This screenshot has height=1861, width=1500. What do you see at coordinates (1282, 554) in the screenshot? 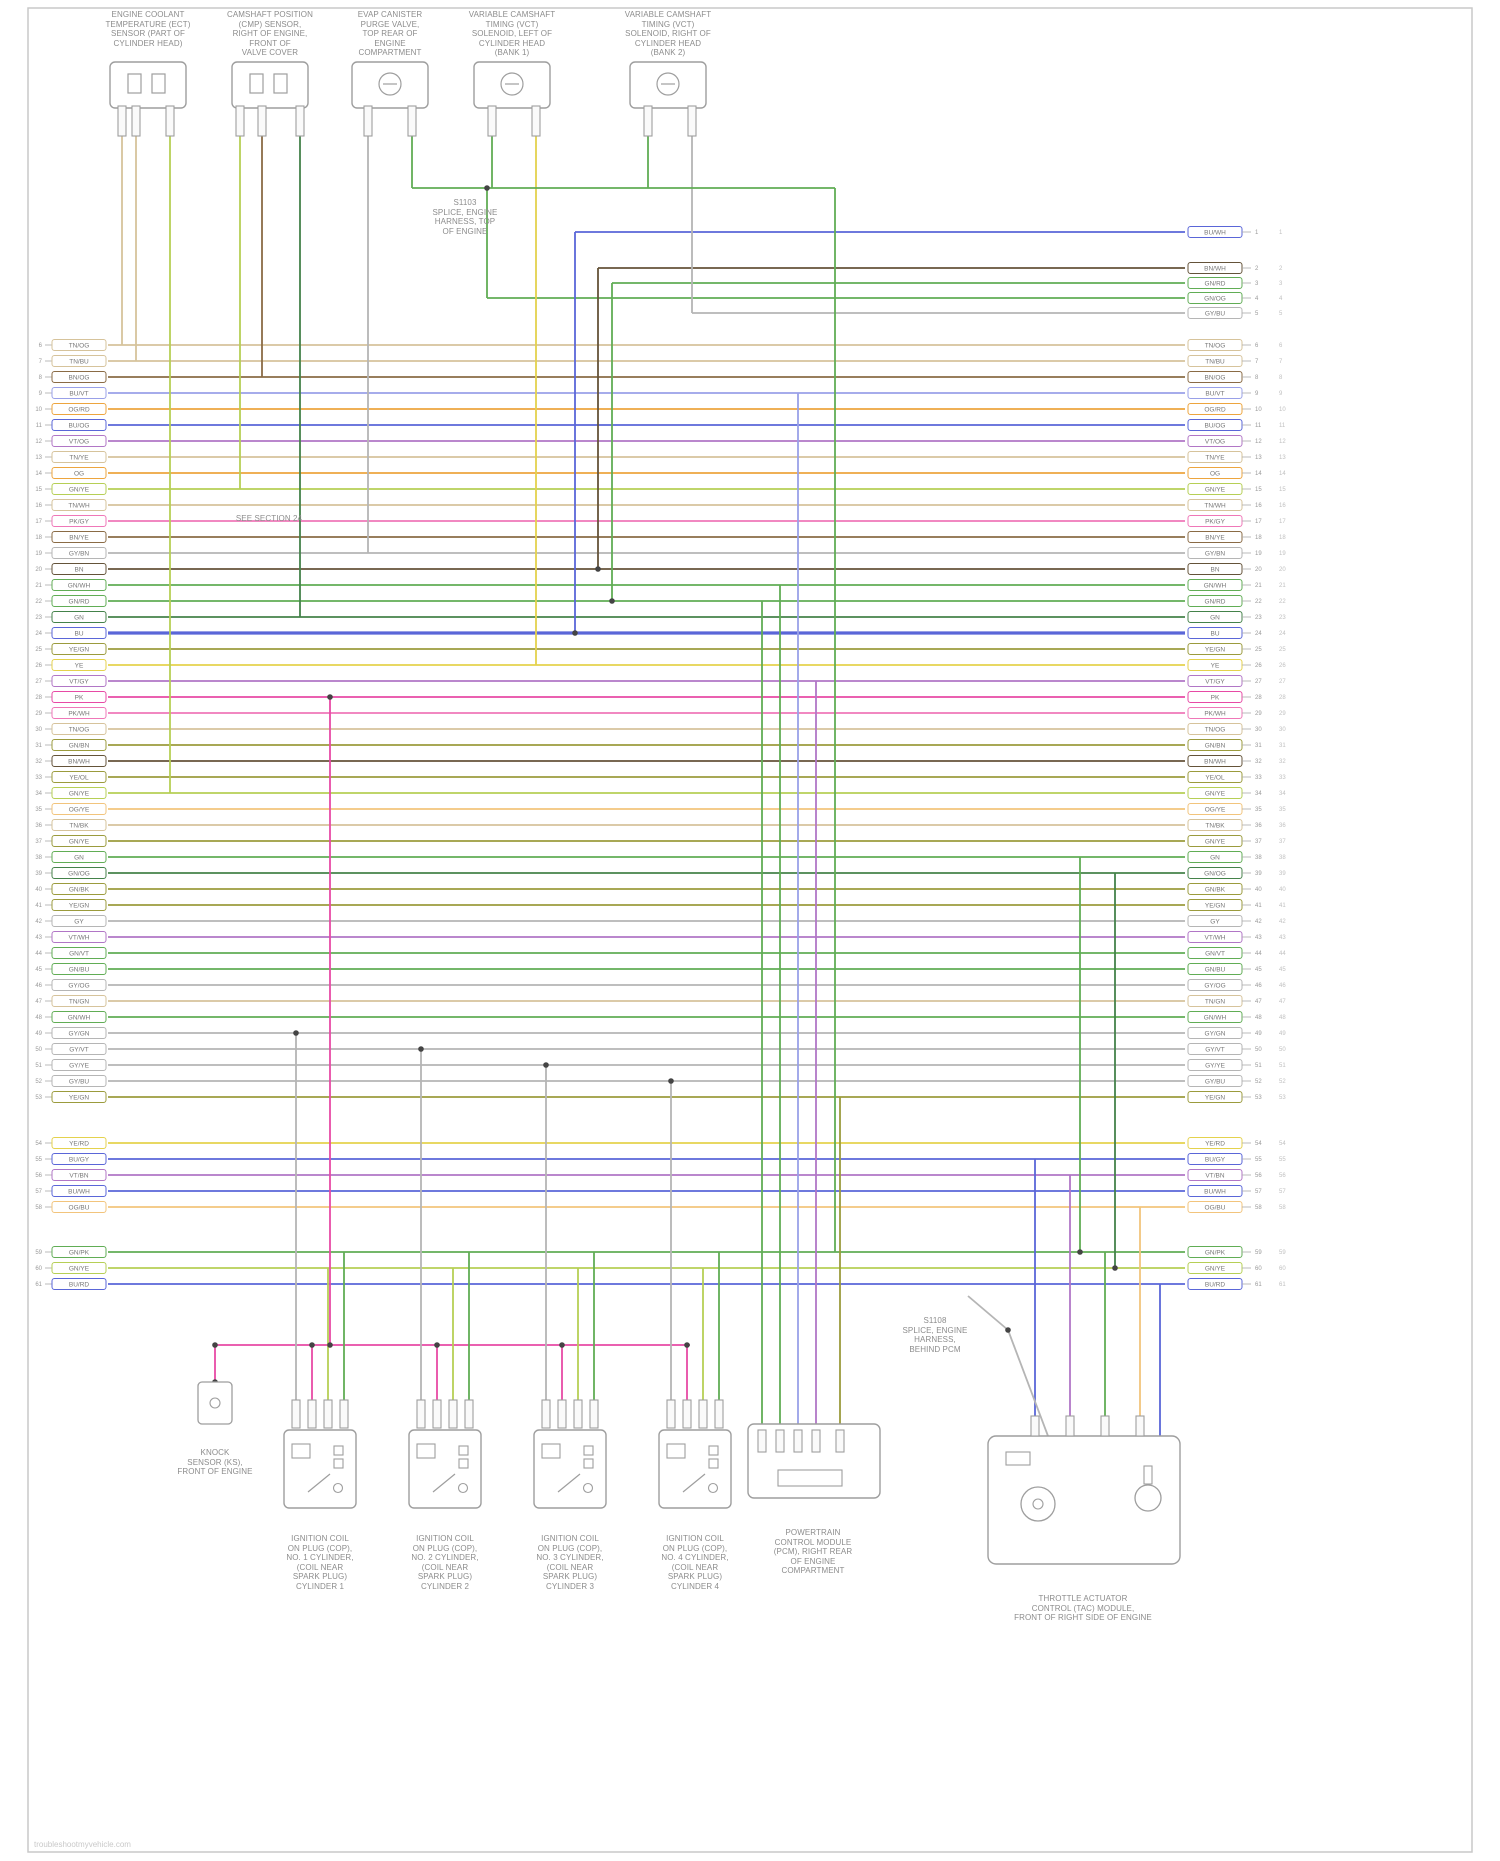
I see `right-pin-number-2: 19` at bounding box center [1282, 554].